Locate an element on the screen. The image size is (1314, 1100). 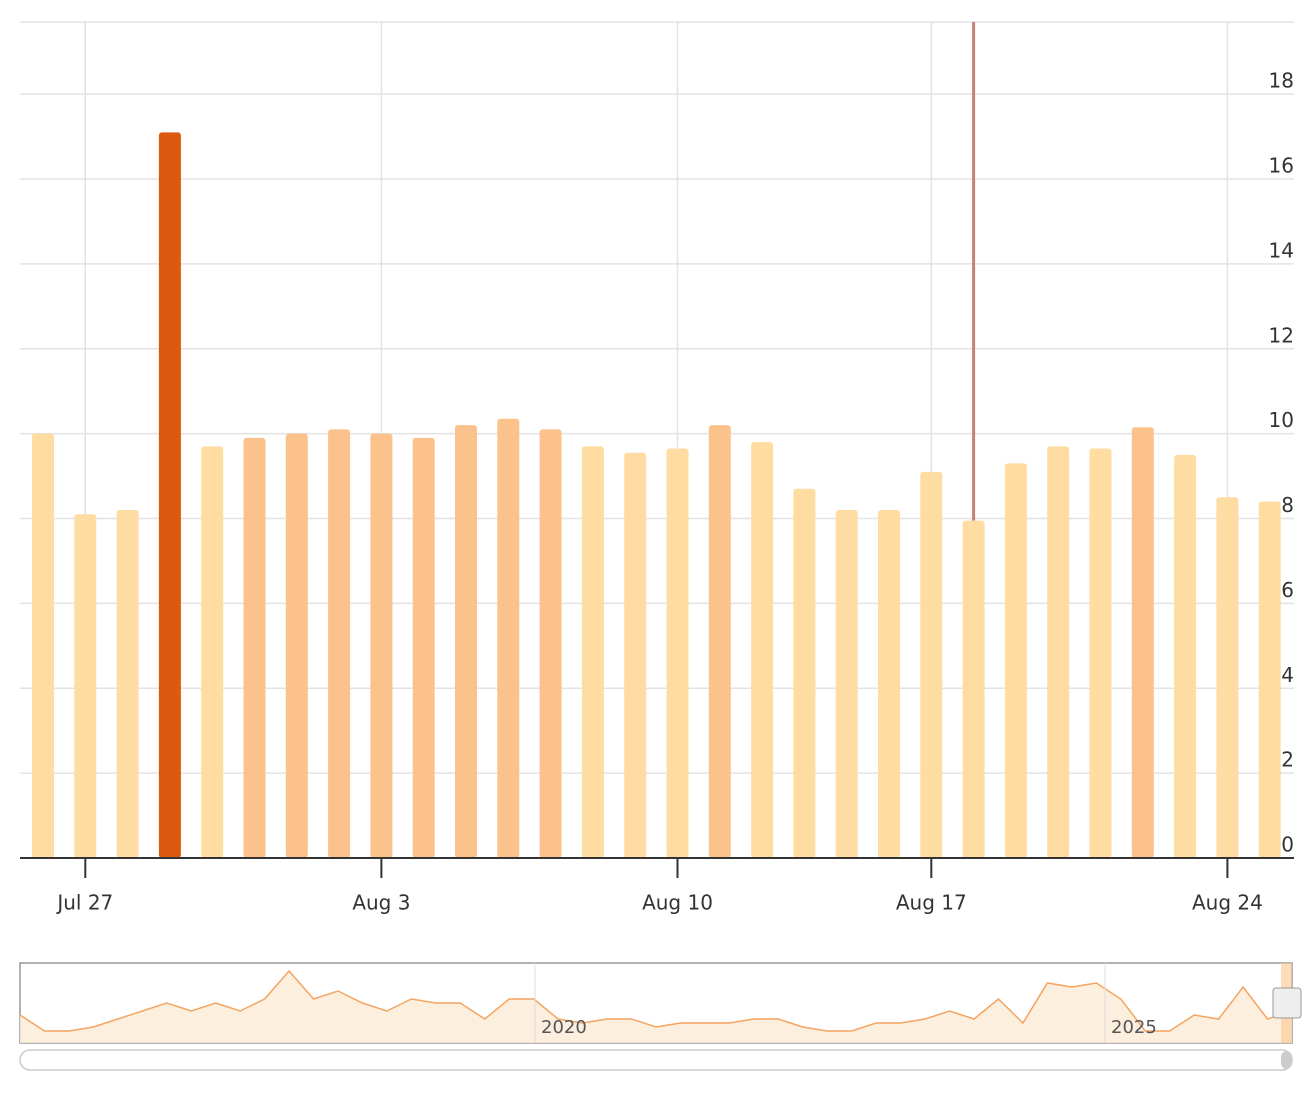
y-tick-label: 2 is located at coordinates (1287, 760).